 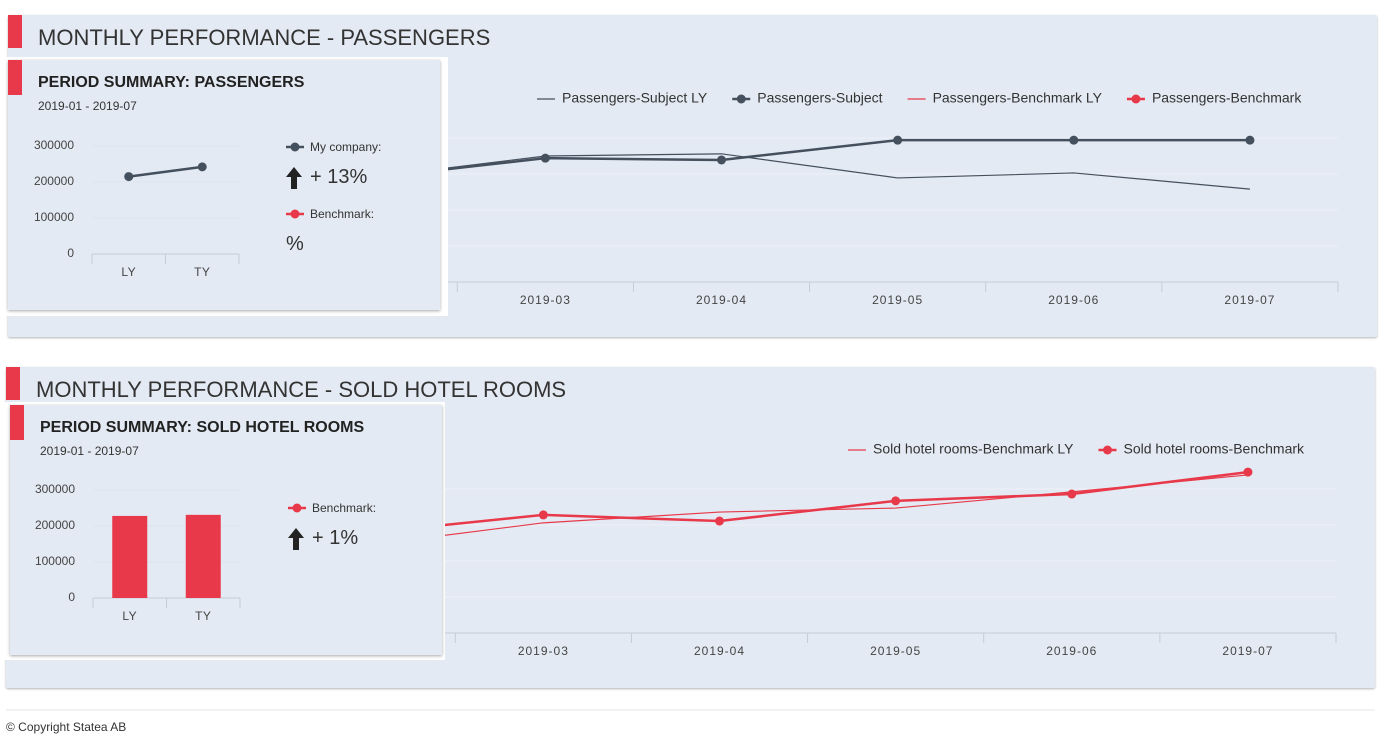 What do you see at coordinates (339, 177) in the screenshot?
I see `item-change: + 13%` at bounding box center [339, 177].